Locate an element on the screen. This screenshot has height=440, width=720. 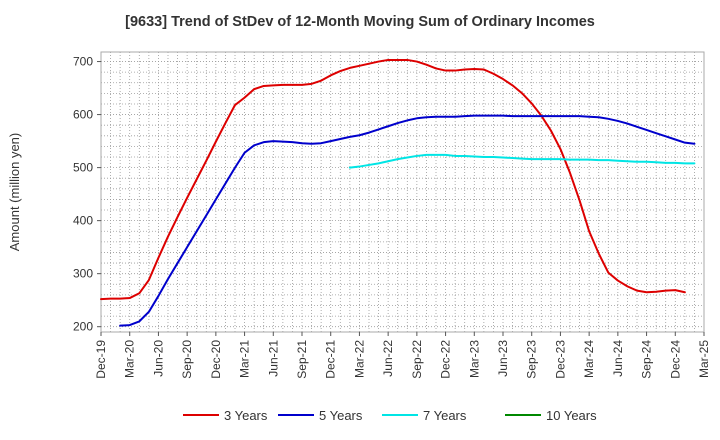
legend-label: 7 Years is located at coordinates (445, 415).